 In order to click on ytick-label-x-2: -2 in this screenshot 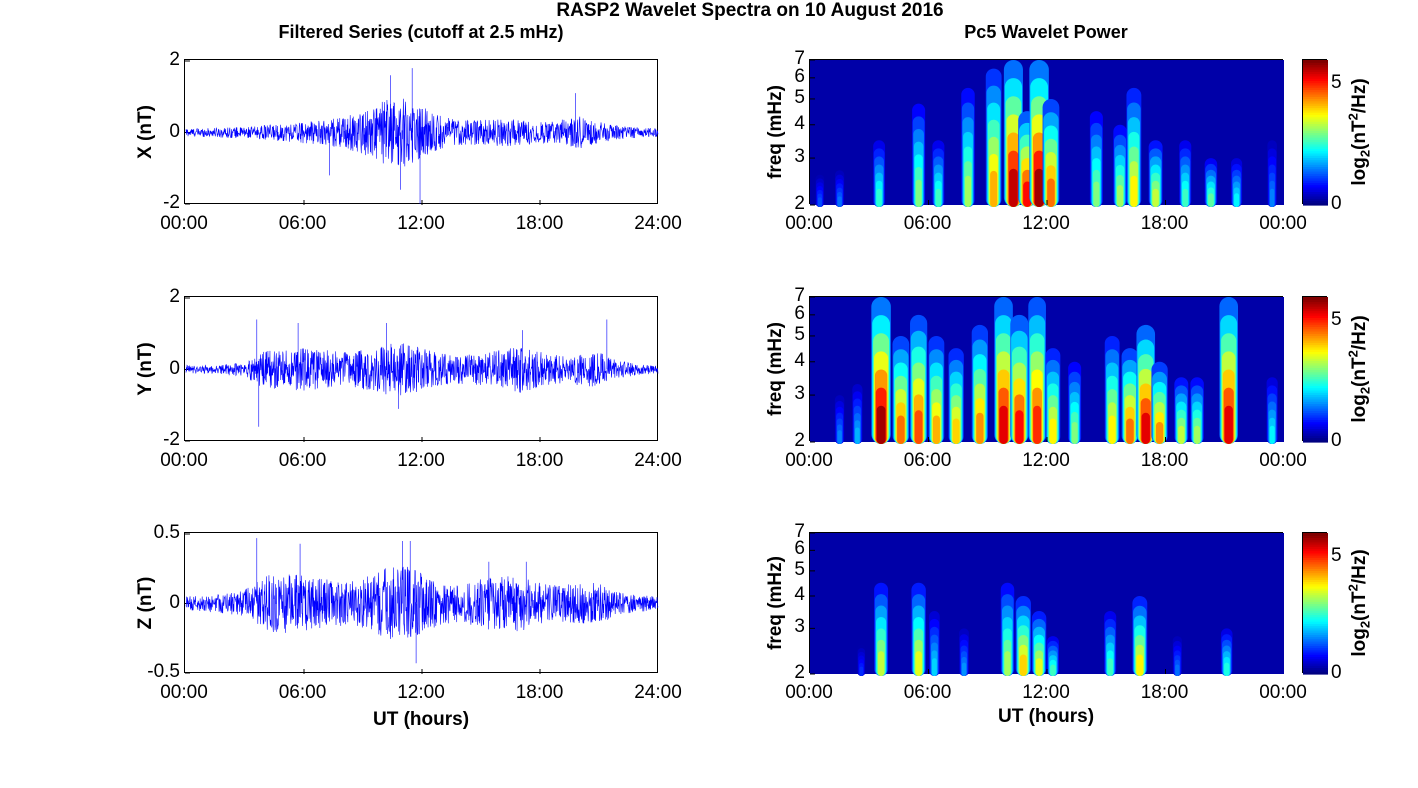, I will do `click(171, 202)`.